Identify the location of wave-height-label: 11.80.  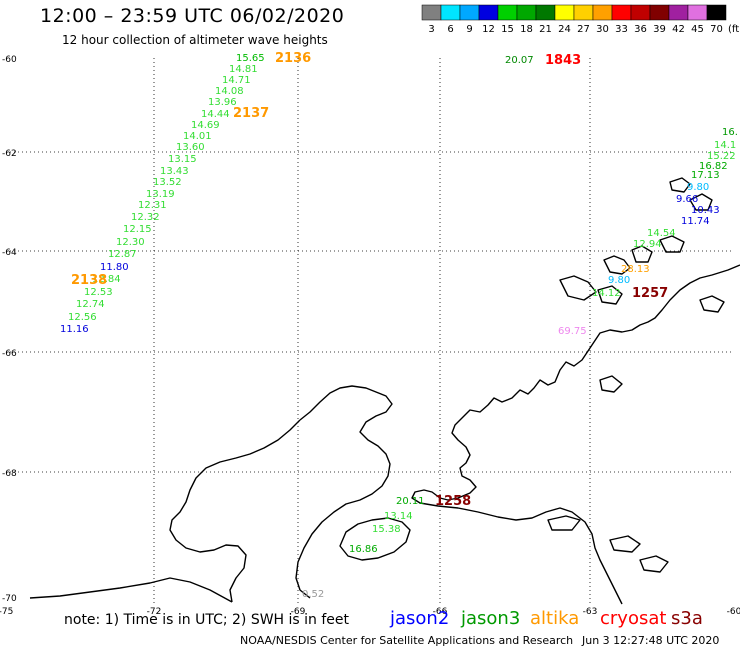
(114, 267).